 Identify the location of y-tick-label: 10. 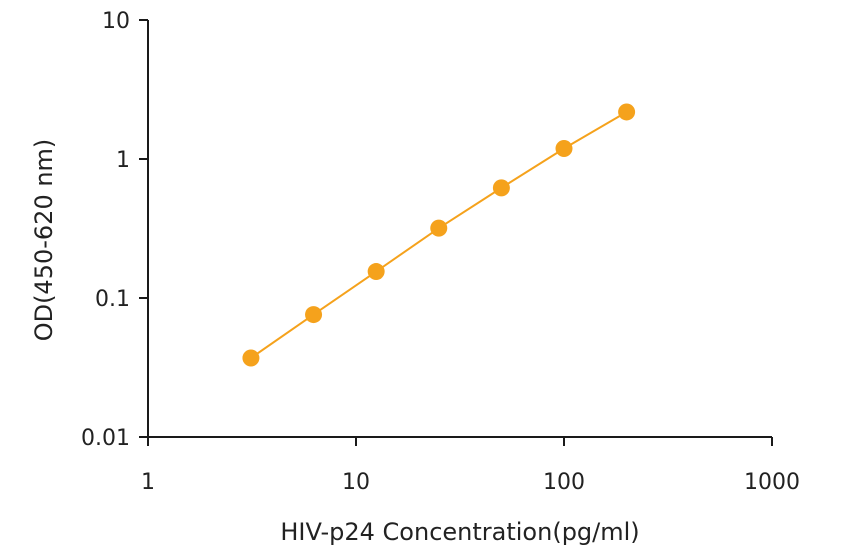
(116, 21).